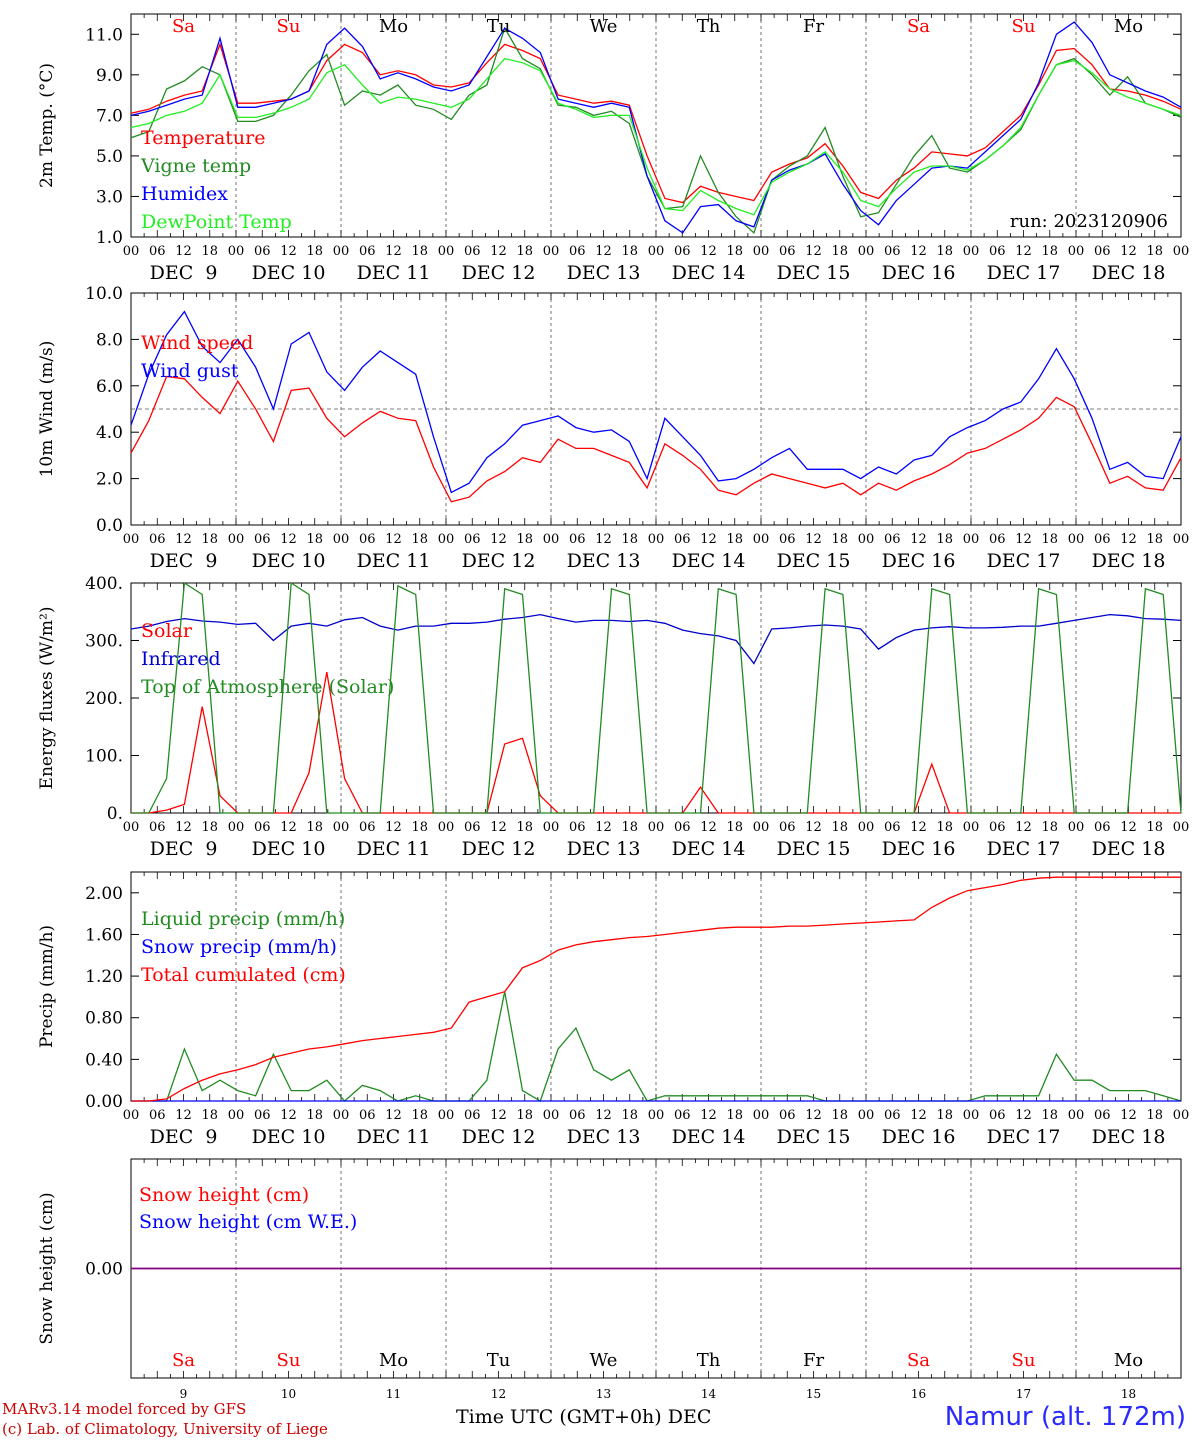 Image resolution: width=1194 pixels, height=1440 pixels. I want to click on y-tick-label: 100., so click(104, 757).